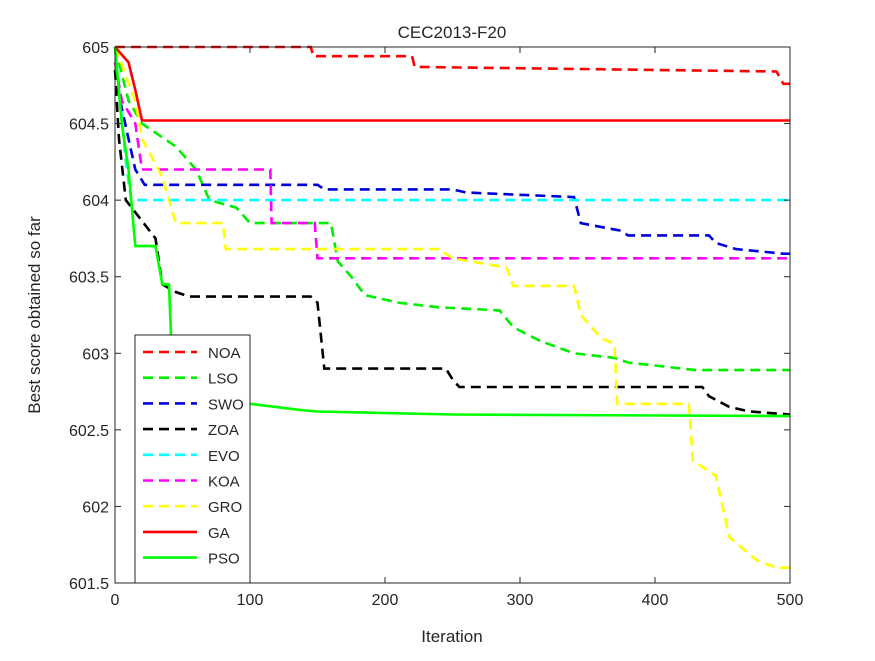 The width and height of the screenshot is (875, 661). What do you see at coordinates (223, 430) in the screenshot?
I see `legend-label: ZOA` at bounding box center [223, 430].